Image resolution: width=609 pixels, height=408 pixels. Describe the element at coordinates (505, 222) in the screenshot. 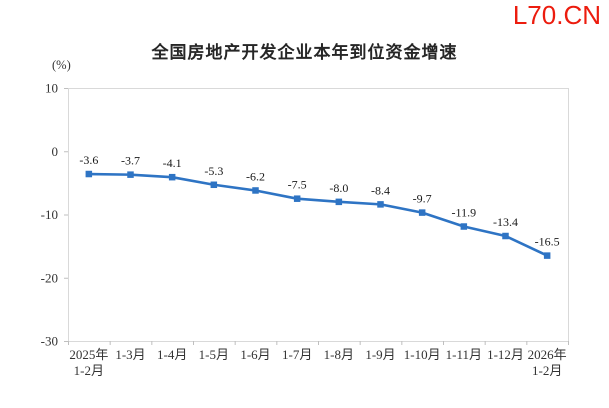

I see `data-point-label: -13.4` at that location.